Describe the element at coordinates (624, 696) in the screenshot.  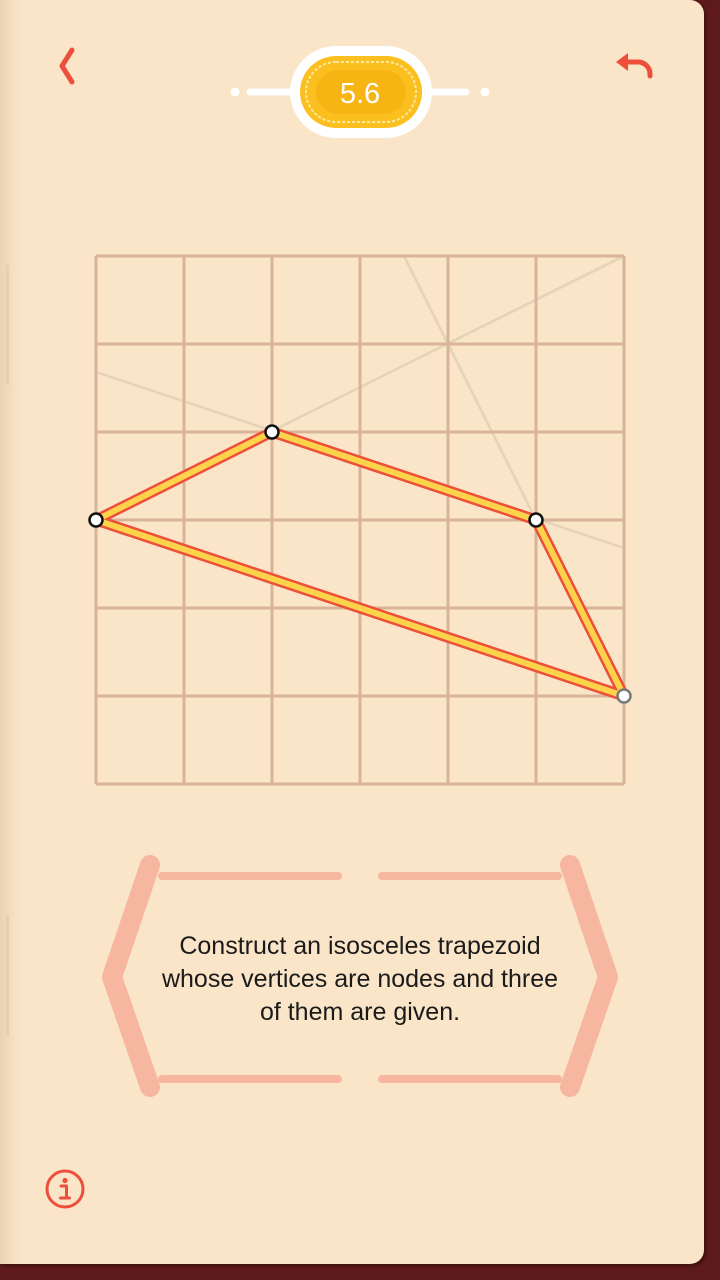
I see `vertex-node-movable` at that location.